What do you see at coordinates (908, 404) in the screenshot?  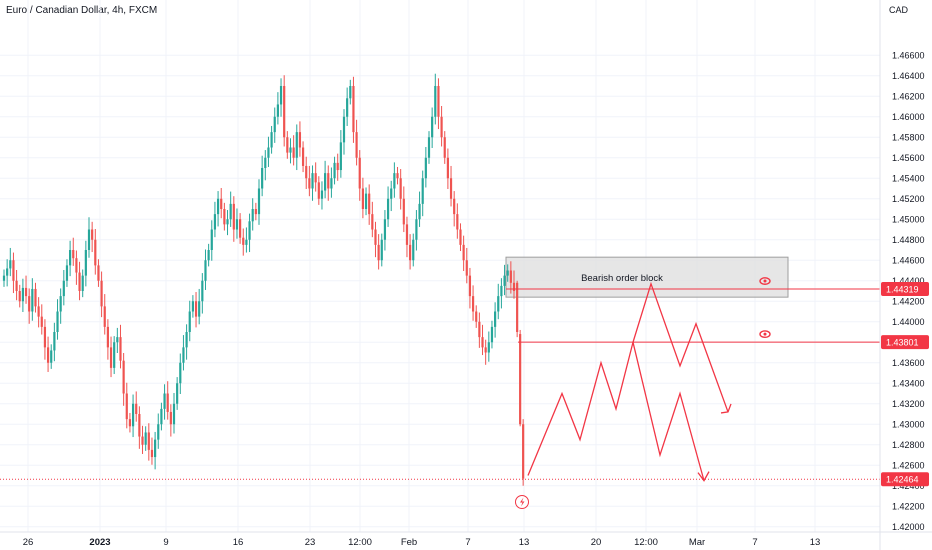 I see `price-tick-label: 1.43200` at bounding box center [908, 404].